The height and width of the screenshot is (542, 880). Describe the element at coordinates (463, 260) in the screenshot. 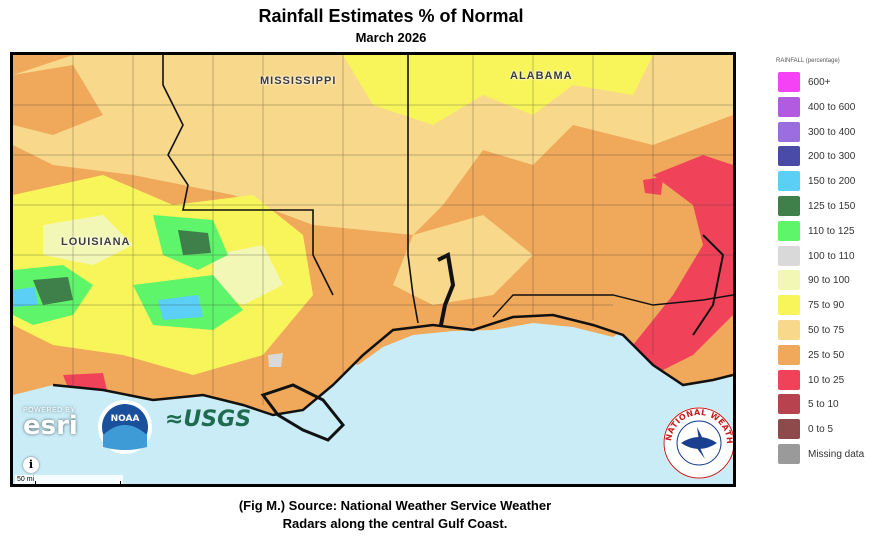

I see `band-50-75-south` at that location.